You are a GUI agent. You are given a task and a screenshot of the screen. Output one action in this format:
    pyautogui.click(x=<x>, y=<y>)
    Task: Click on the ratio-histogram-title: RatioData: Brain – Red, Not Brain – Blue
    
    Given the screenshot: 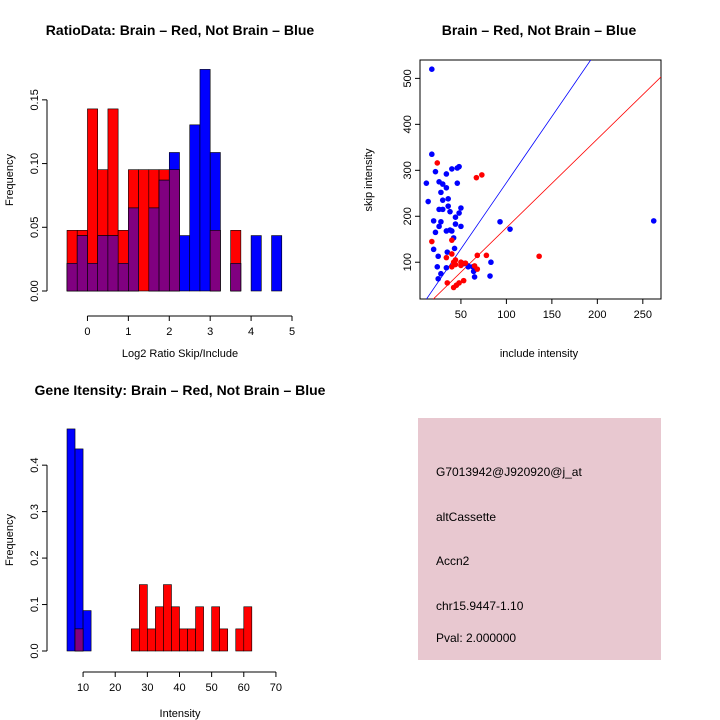 What is the action you would take?
    pyautogui.click(x=180, y=30)
    